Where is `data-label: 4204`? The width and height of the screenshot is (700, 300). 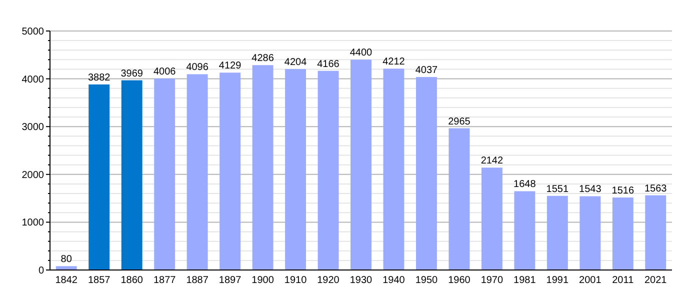 data-label: 4204 is located at coordinates (296, 62).